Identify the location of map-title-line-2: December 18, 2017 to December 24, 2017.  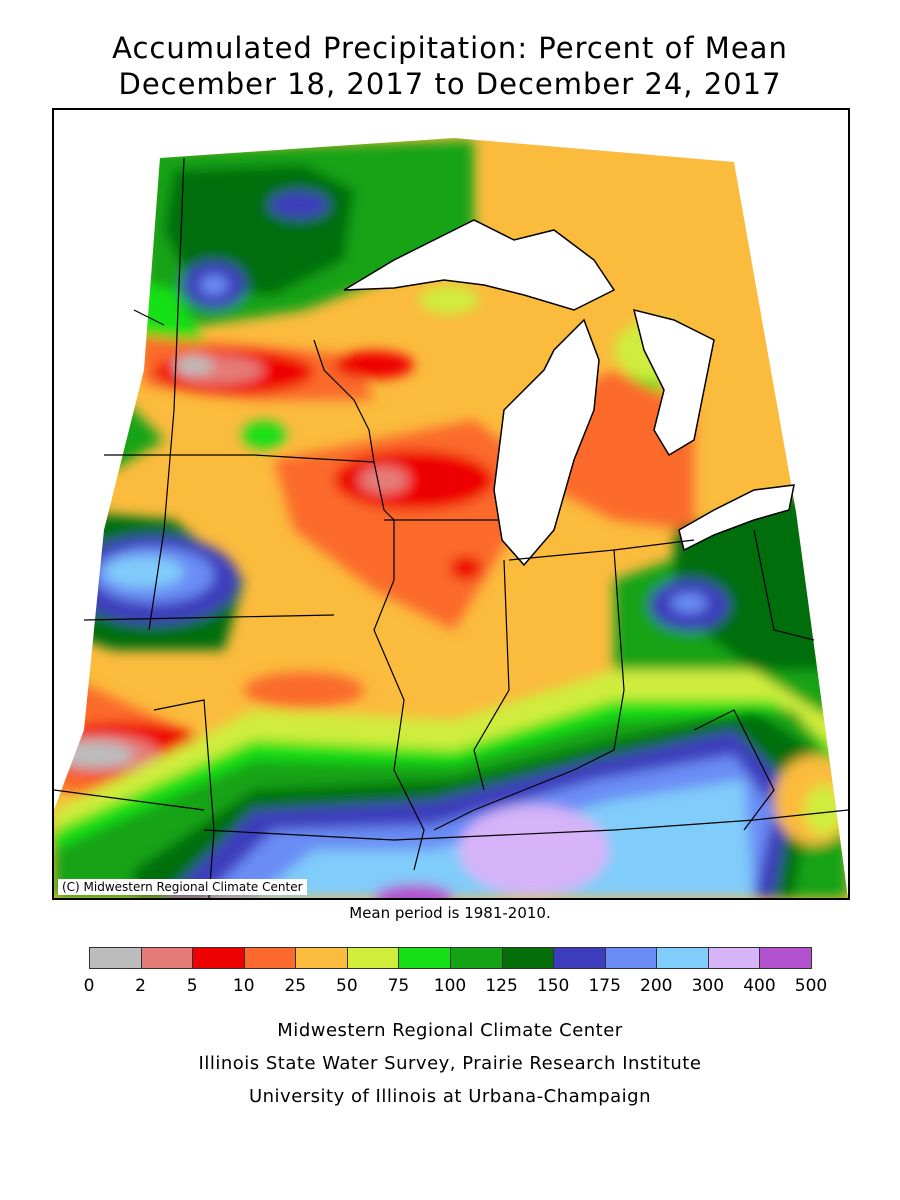
(450, 84).